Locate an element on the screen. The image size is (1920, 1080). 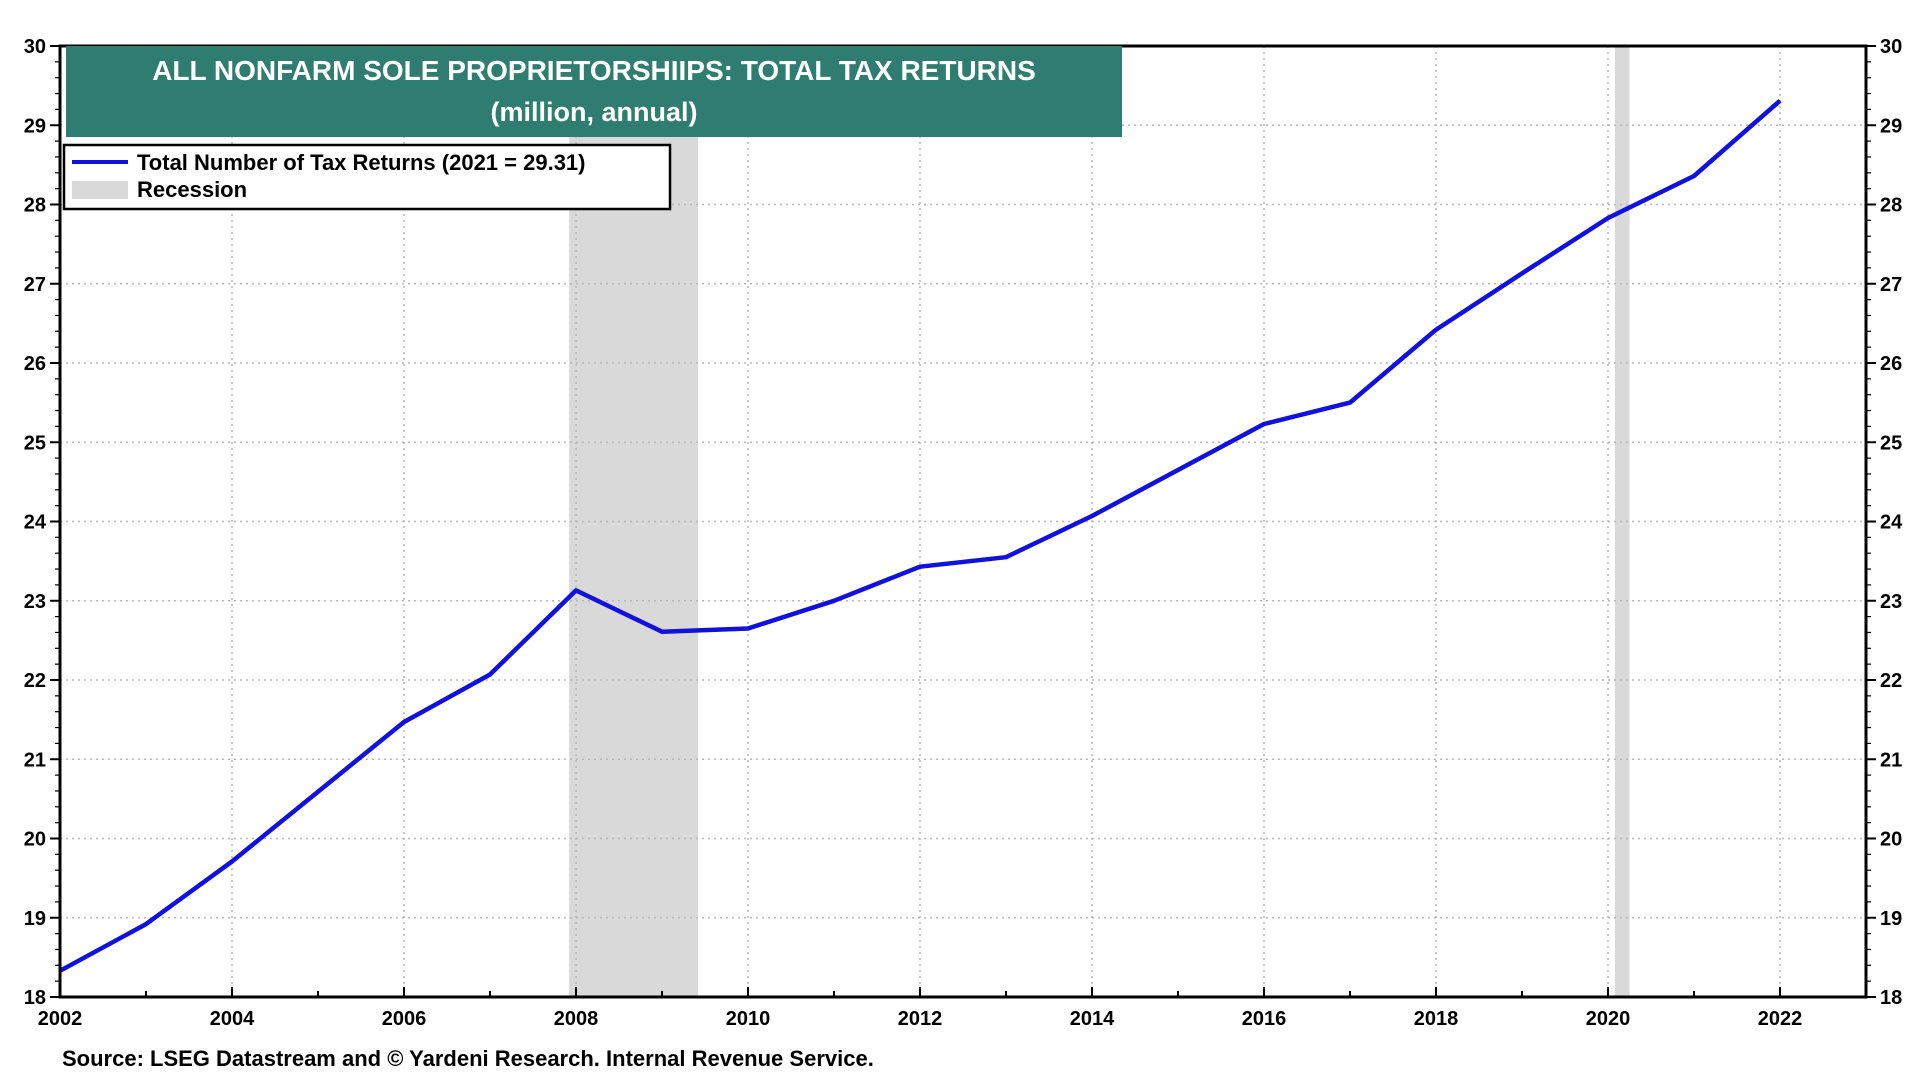
title-background is located at coordinates (594, 91).